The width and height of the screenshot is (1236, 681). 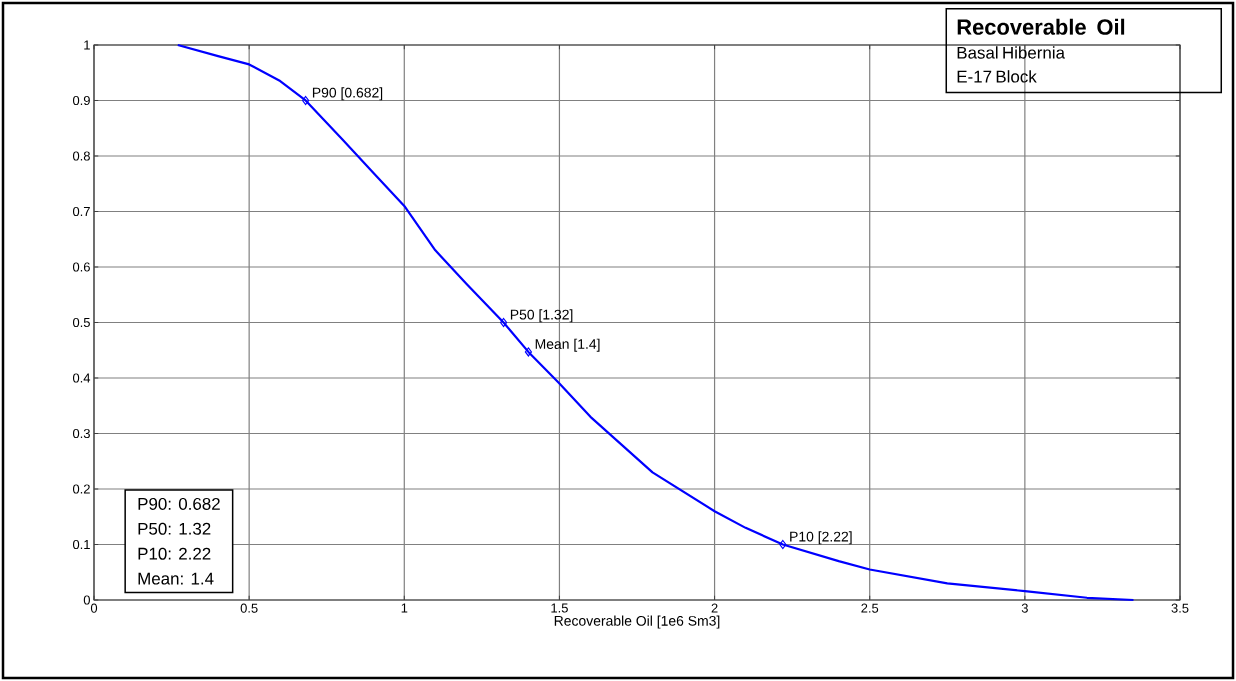 I want to click on y-tick-label: 0.9, so click(x=81, y=100).